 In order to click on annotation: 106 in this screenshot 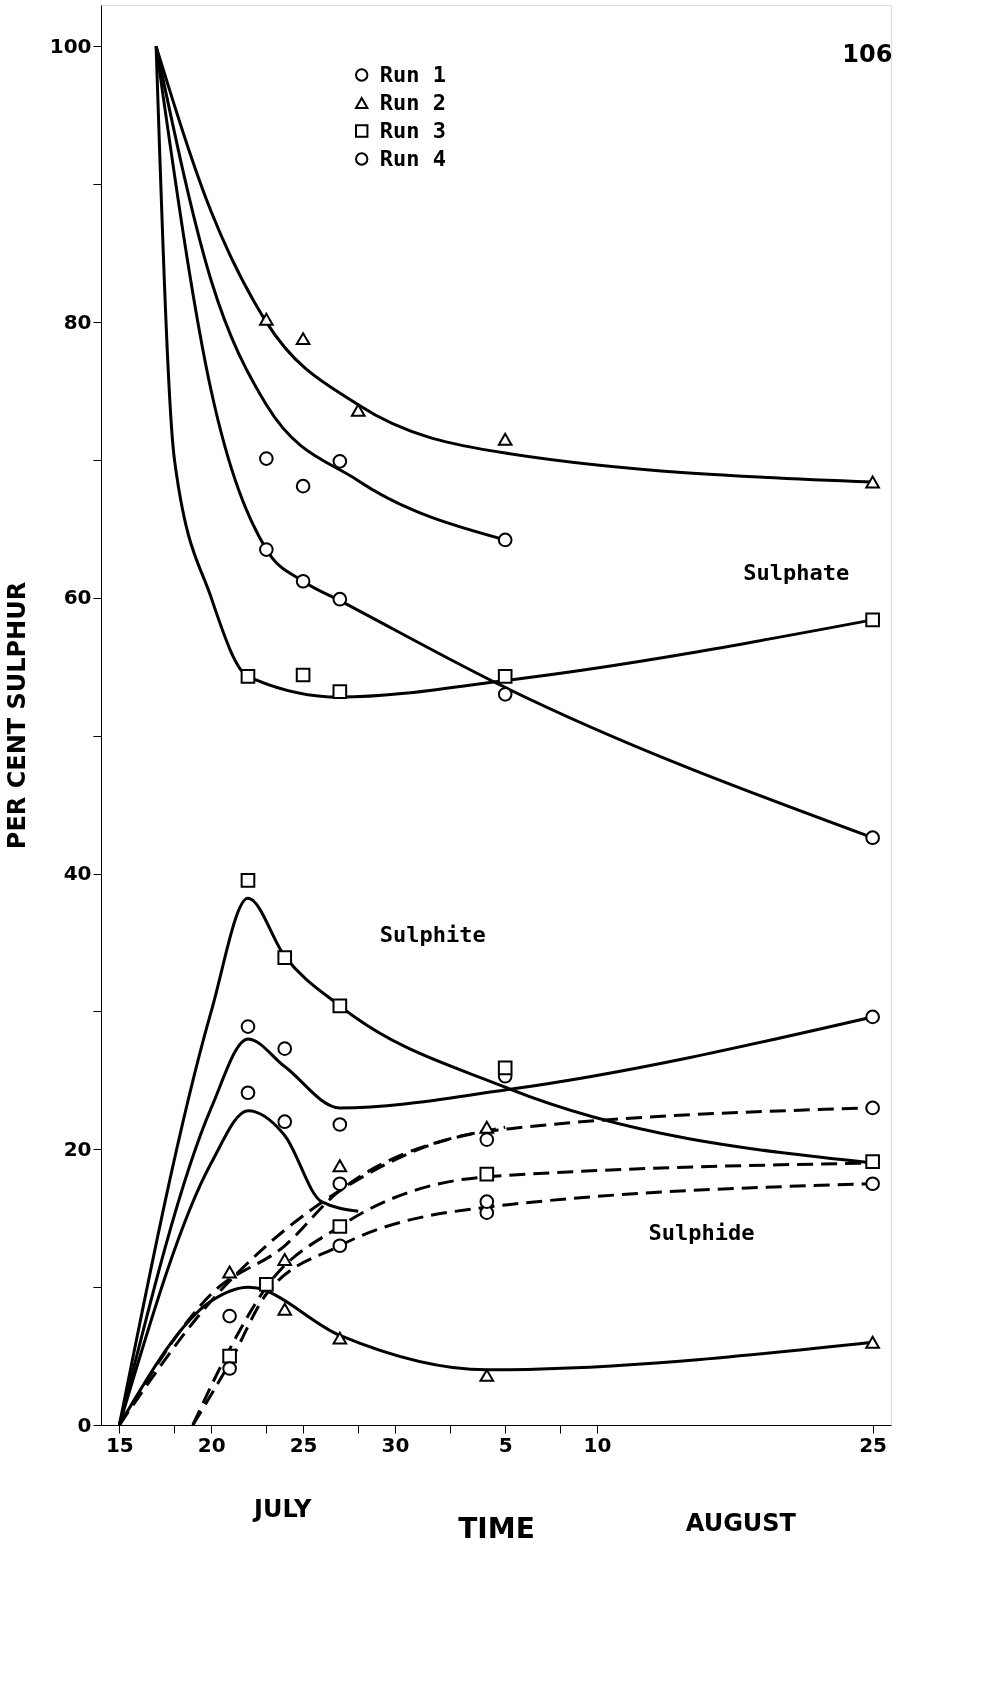, I will do `click(867, 53)`.